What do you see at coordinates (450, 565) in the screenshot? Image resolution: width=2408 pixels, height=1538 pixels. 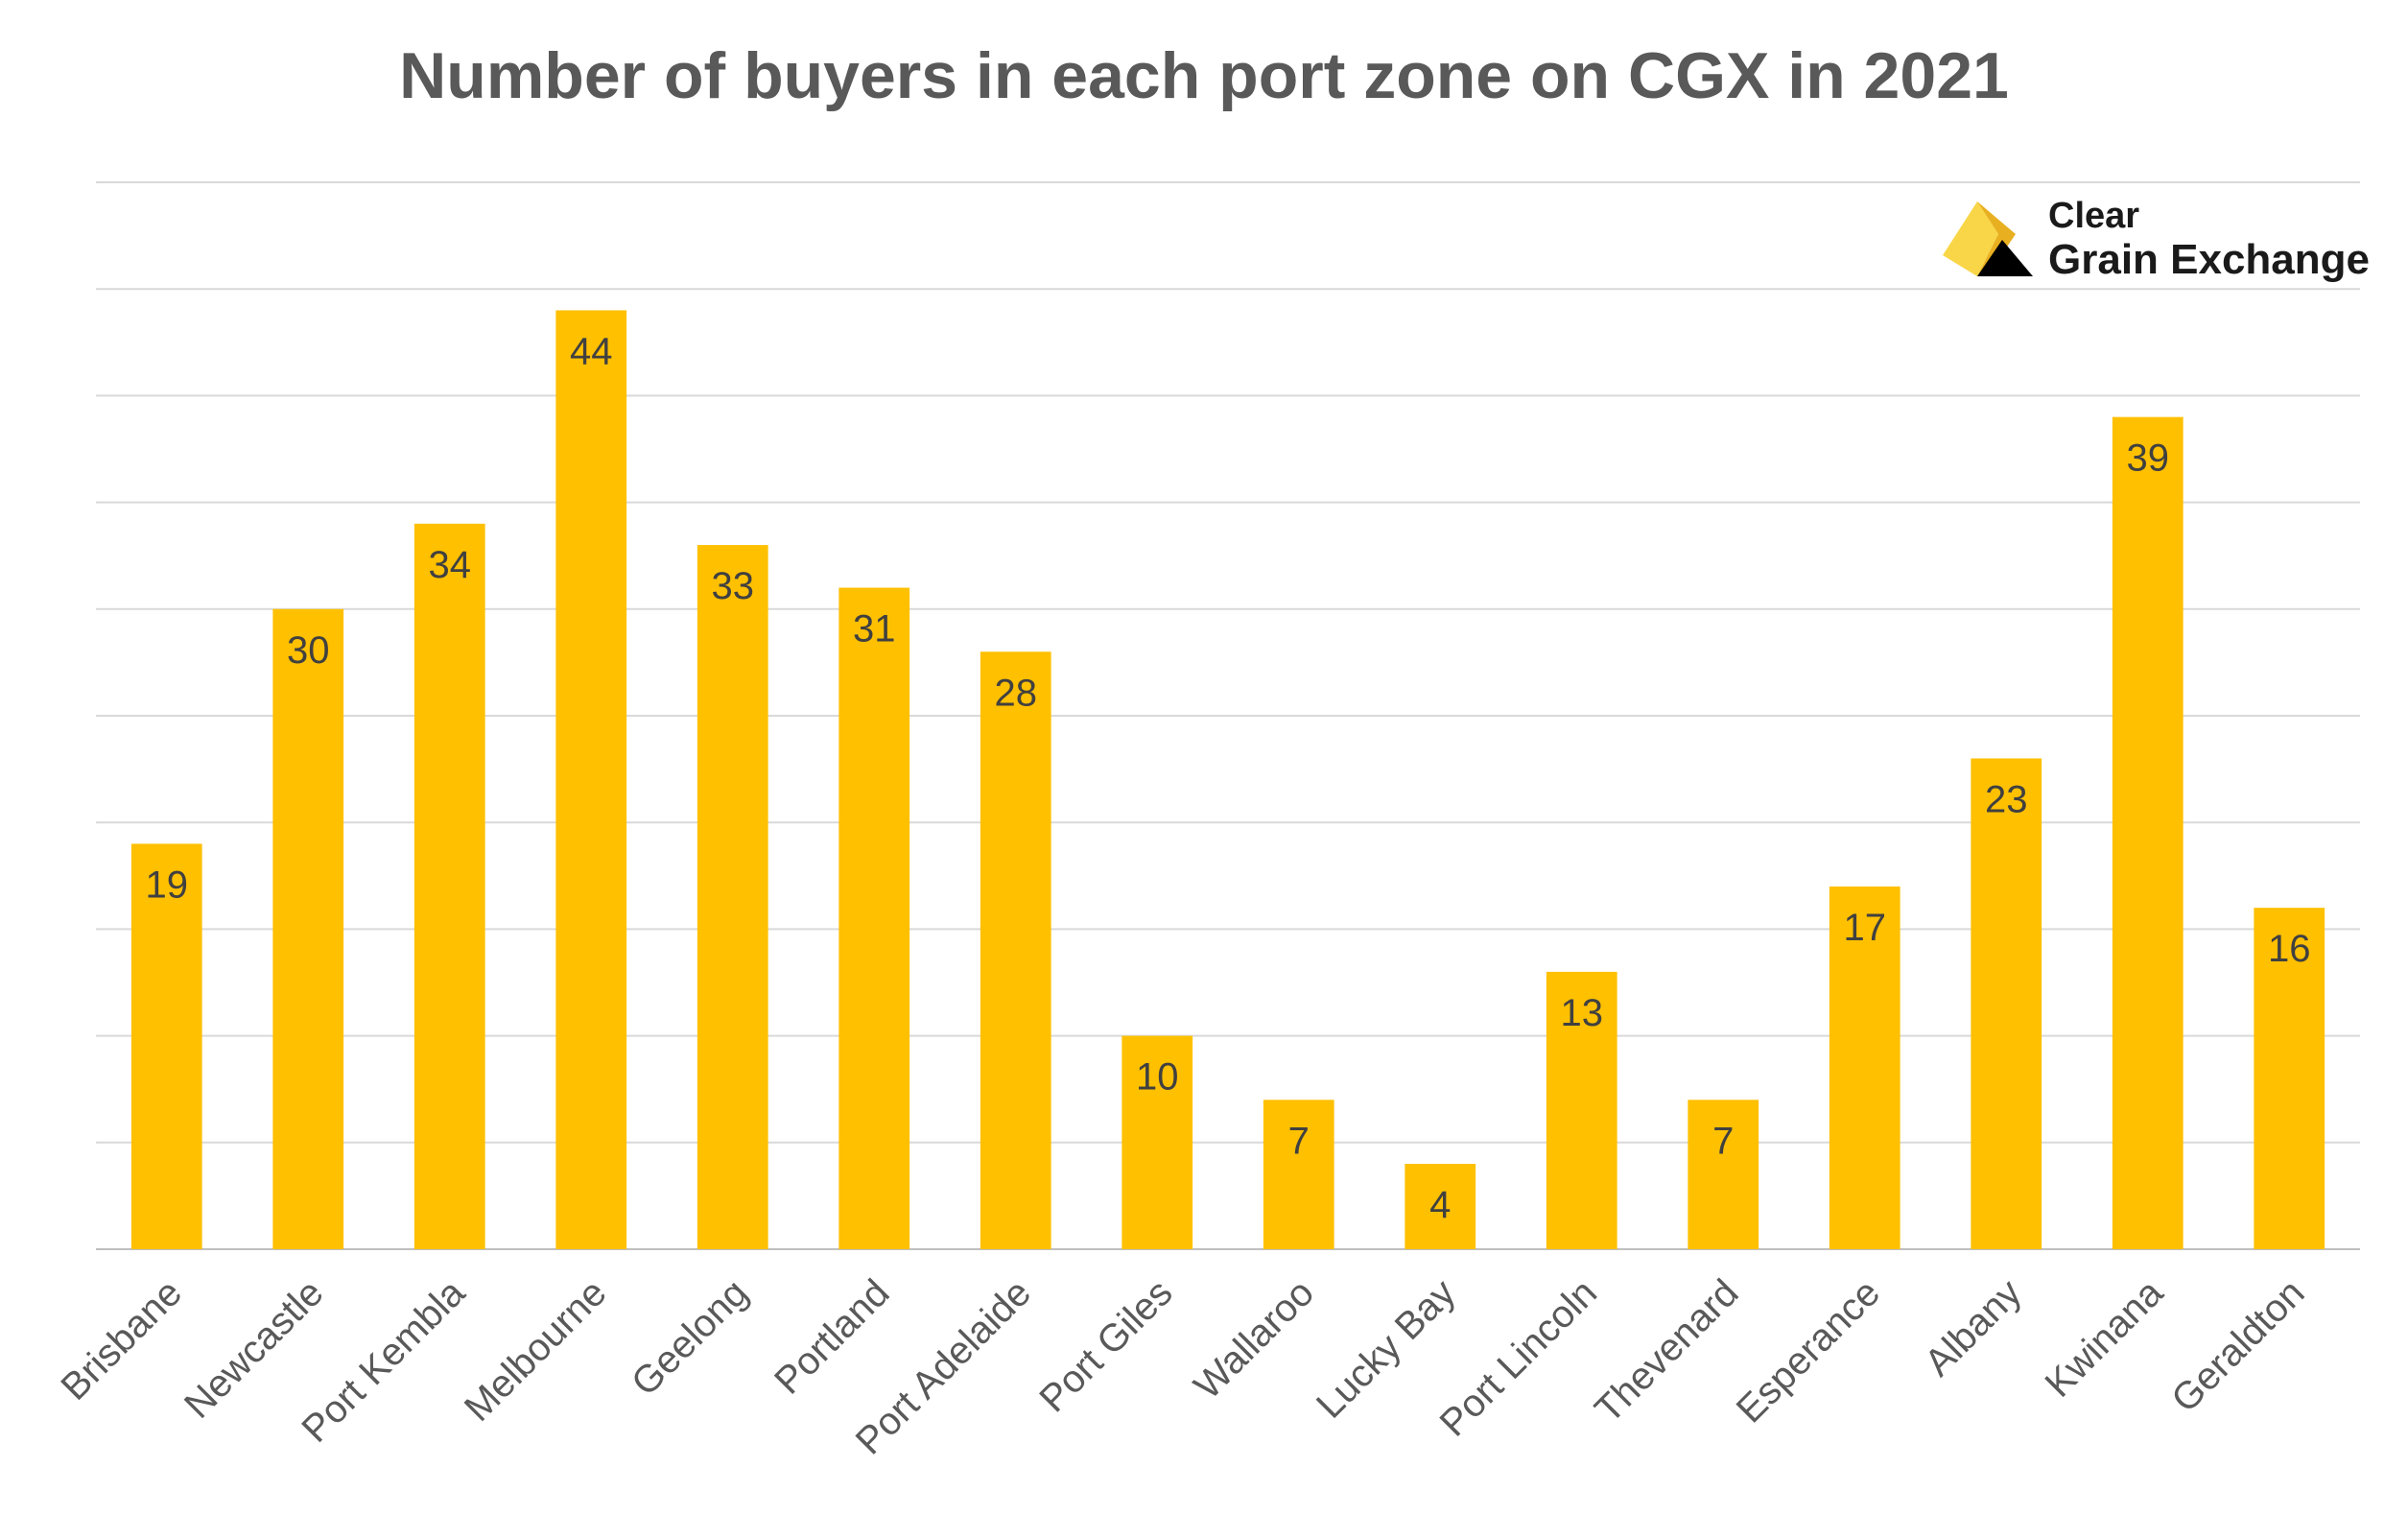 I see `data-label-port-kembla: 34` at bounding box center [450, 565].